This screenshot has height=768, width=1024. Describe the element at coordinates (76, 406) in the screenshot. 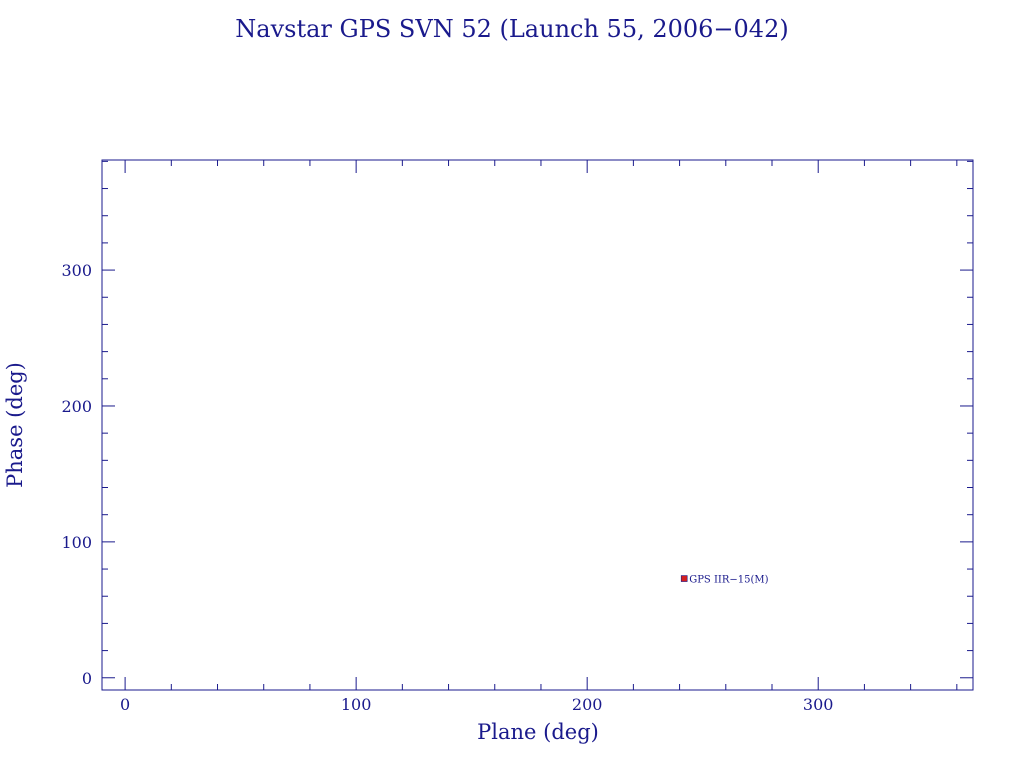

I see `y-tick-label: 200` at that location.